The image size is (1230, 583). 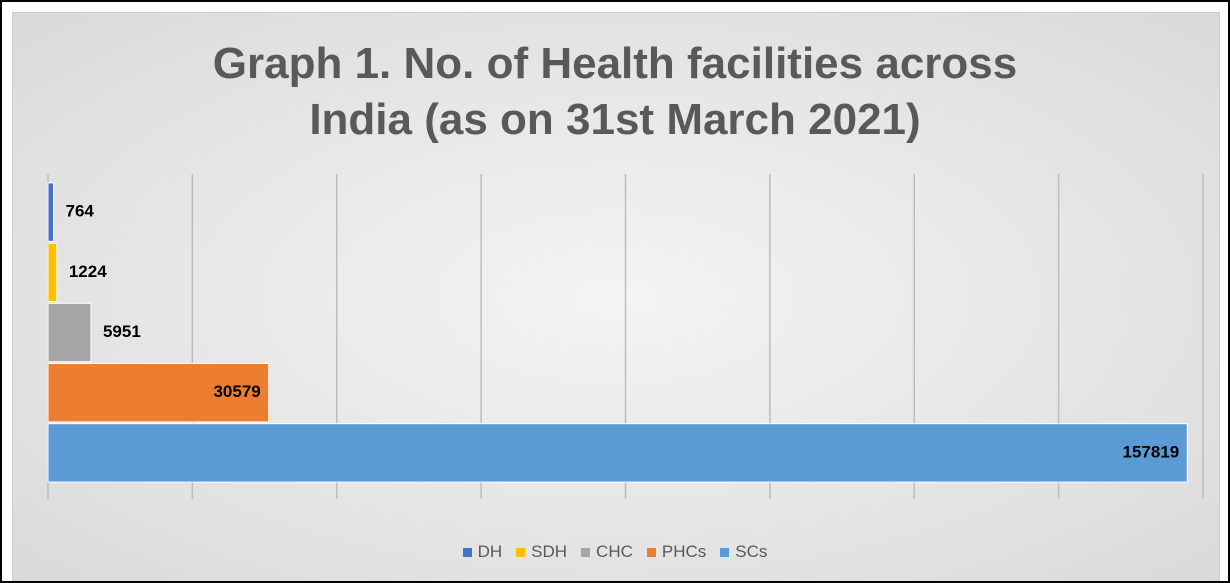 What do you see at coordinates (490, 551) in the screenshot?
I see `legend-label: DH` at bounding box center [490, 551].